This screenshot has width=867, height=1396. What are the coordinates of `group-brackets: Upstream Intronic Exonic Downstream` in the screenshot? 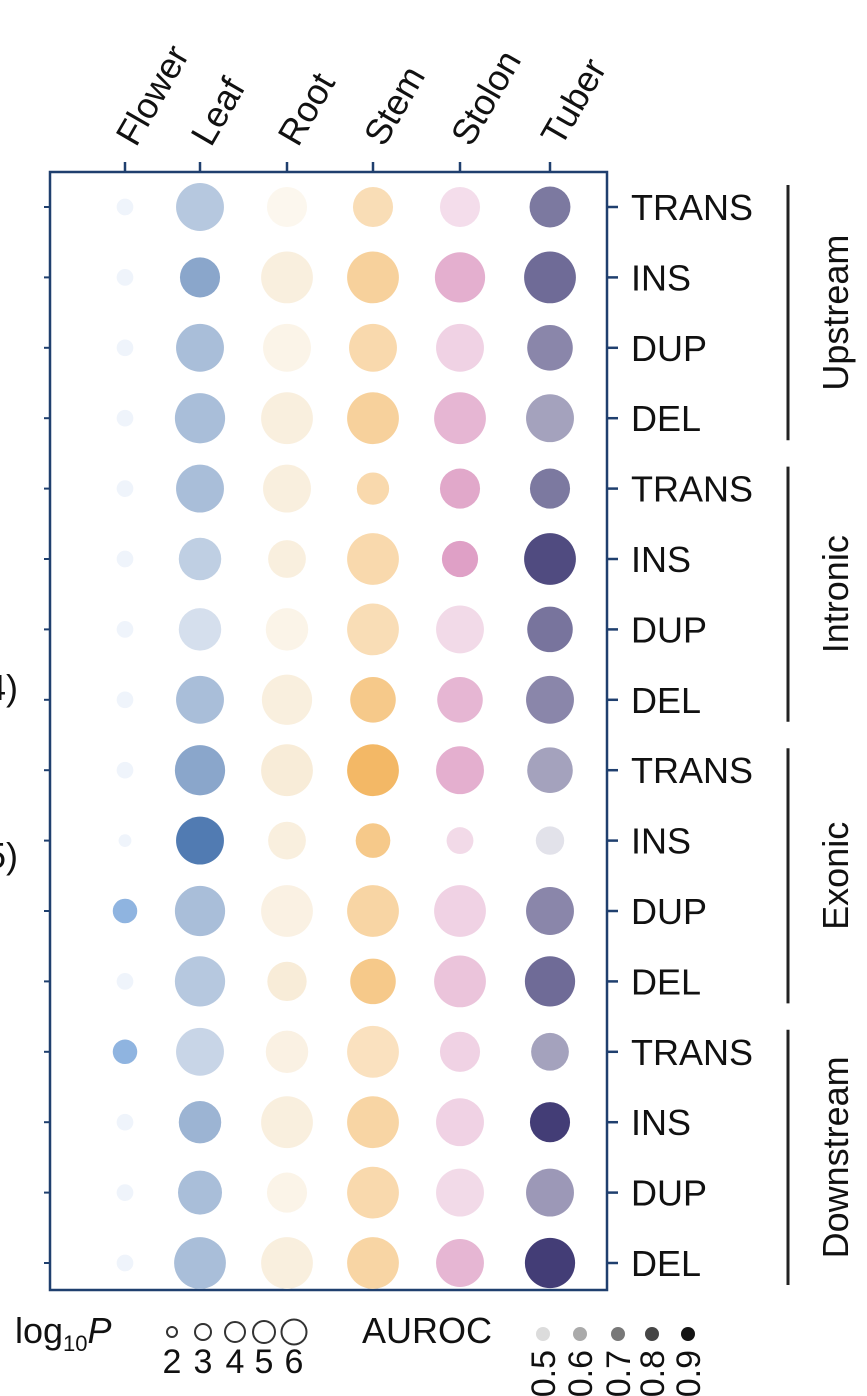 It's located at (821, 735).